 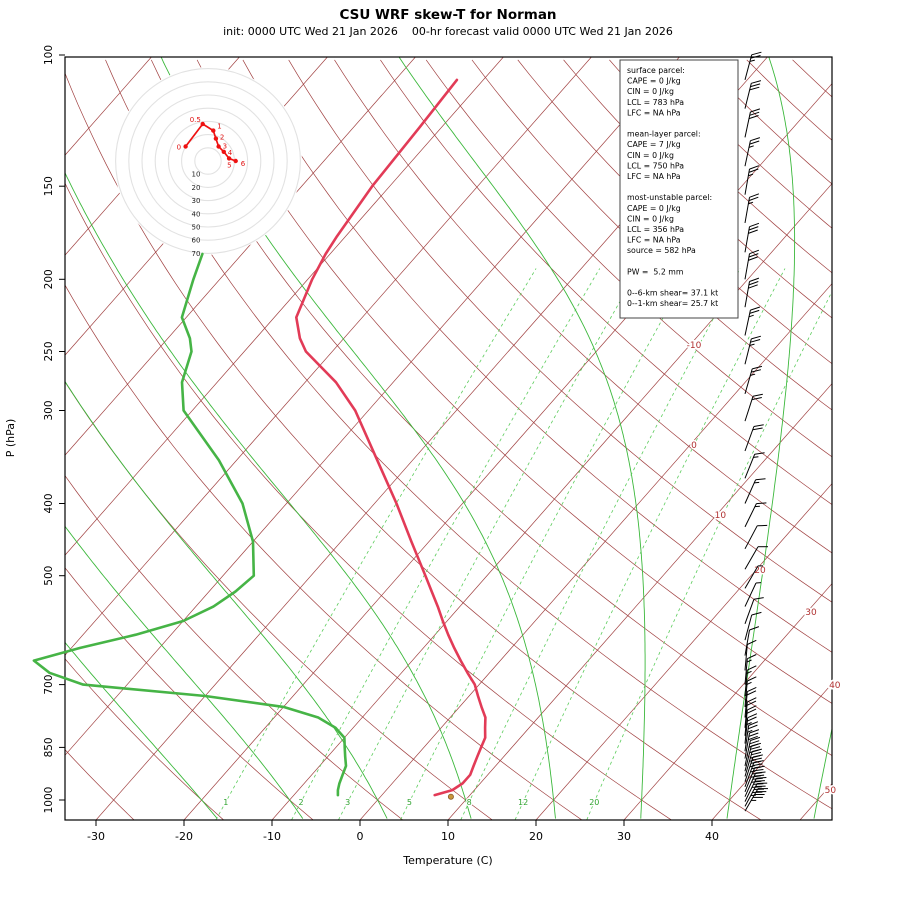 I want to click on hodograph-point-label: 2, so click(x=222, y=138).